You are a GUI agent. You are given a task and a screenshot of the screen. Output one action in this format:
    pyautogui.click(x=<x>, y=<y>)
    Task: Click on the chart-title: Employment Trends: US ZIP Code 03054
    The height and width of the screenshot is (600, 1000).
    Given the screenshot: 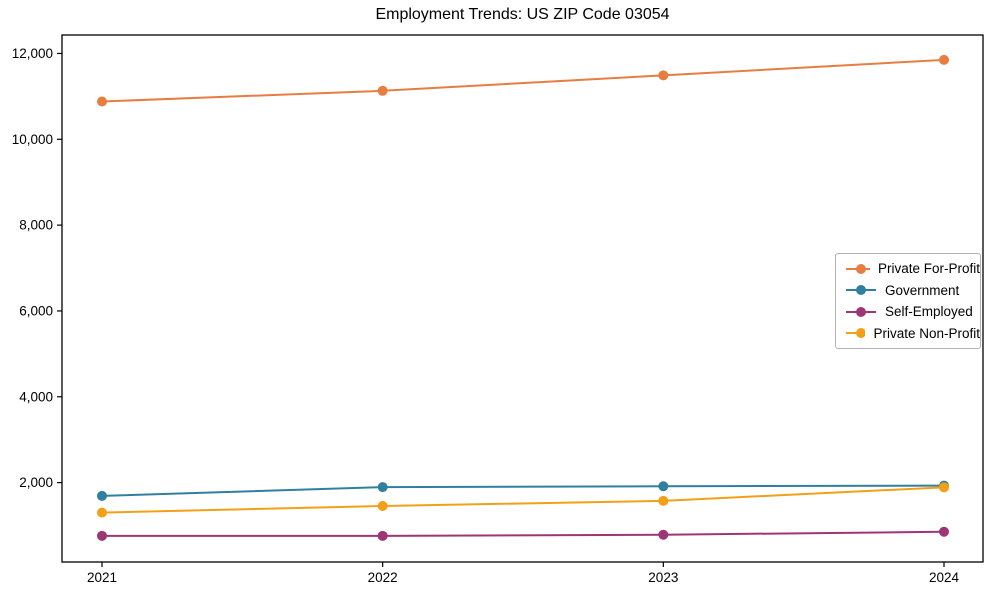 What is the action you would take?
    pyautogui.click(x=522, y=14)
    